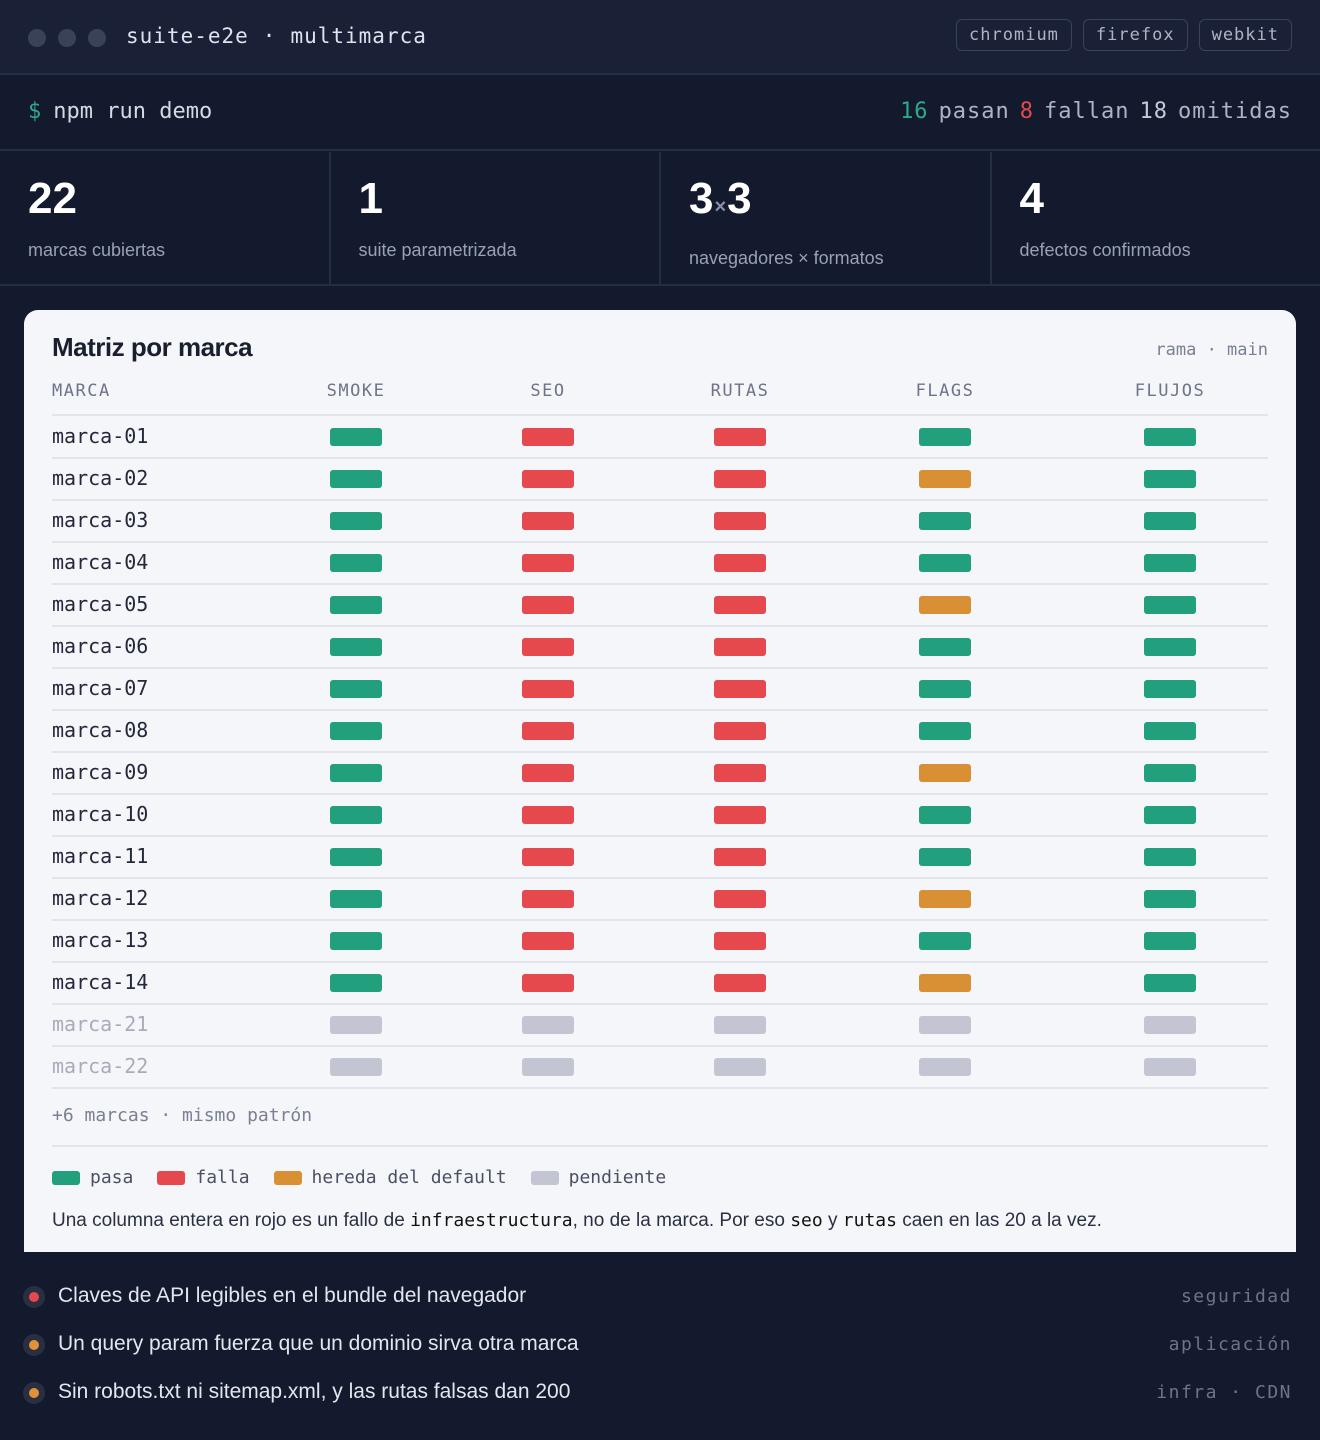 Image resolution: width=1320 pixels, height=1440 pixels. Describe the element at coordinates (358, 36) in the screenshot. I see `subtitle: multimarca` at that location.